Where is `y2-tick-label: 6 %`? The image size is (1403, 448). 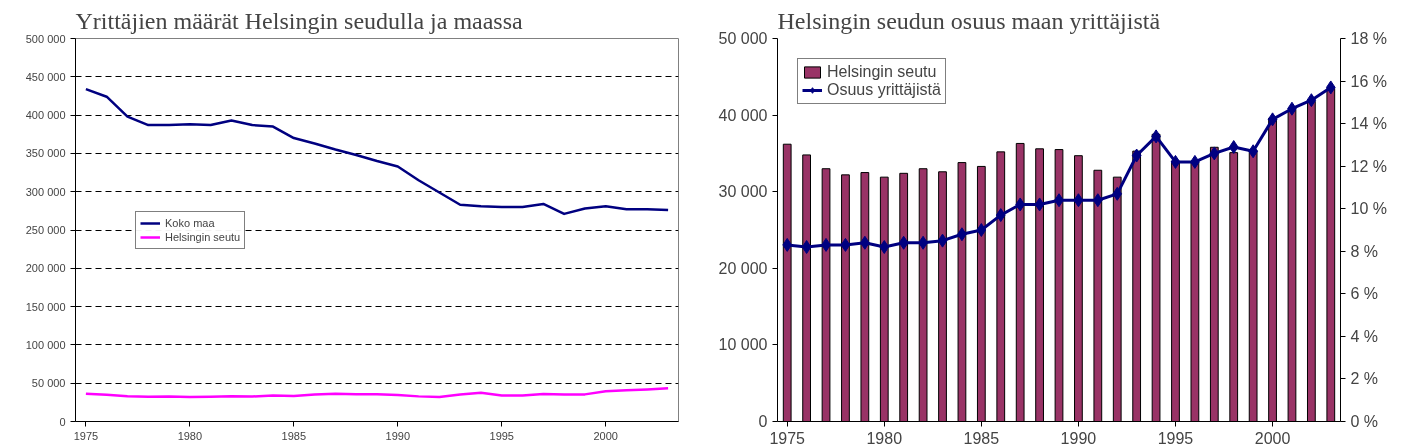
y2-tick-label: 6 % is located at coordinates (1364, 294).